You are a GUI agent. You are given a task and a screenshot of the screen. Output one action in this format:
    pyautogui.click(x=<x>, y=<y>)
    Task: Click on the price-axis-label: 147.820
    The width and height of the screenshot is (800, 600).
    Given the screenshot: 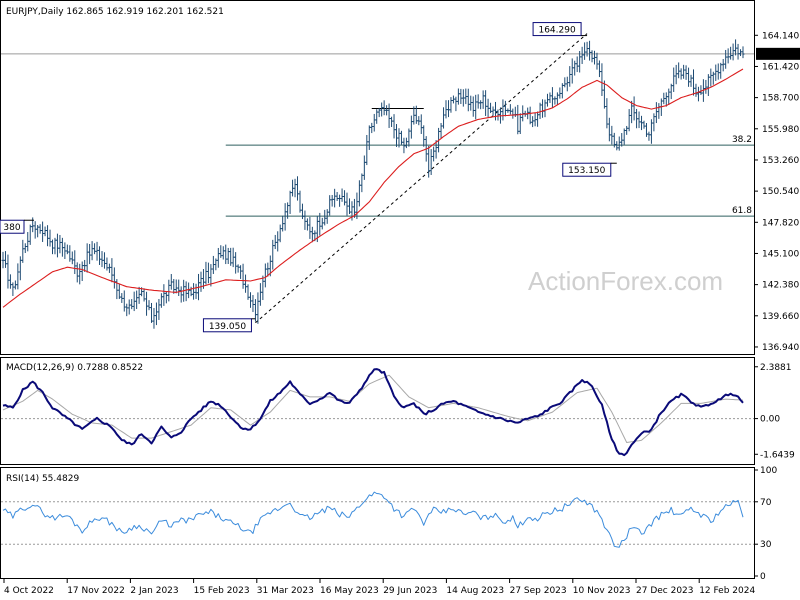 What is the action you would take?
    pyautogui.click(x=780, y=223)
    